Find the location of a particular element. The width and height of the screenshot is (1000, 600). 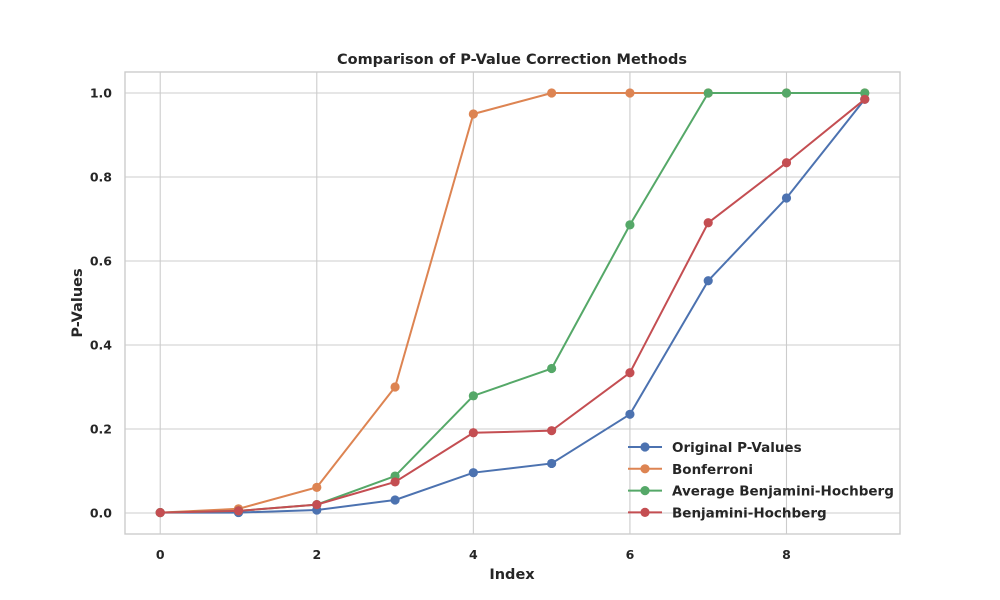

y-tick-label: 0.6 is located at coordinates (101, 261).